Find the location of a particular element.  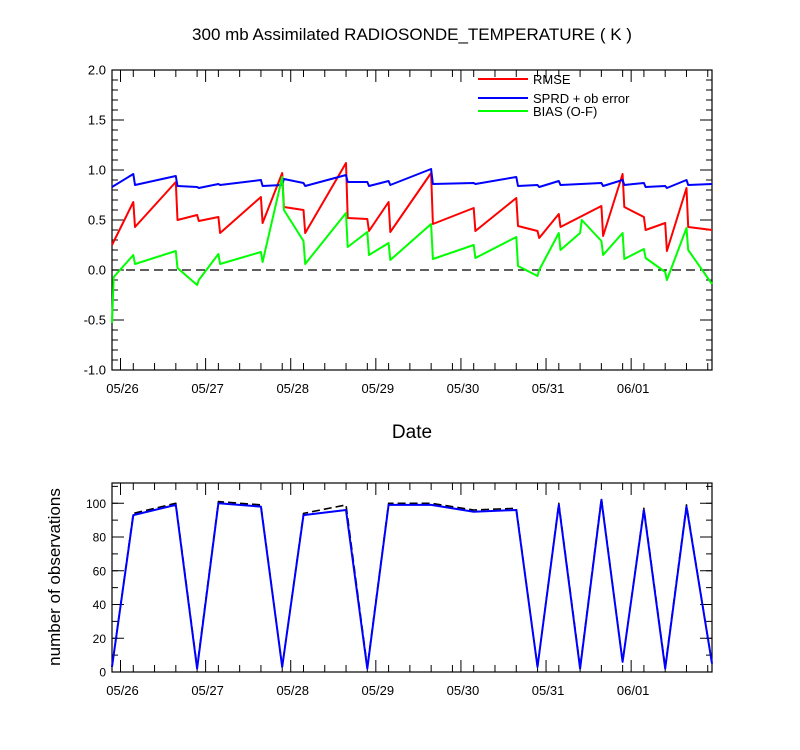

legend-label-rmse: RMSE is located at coordinates (552, 79).